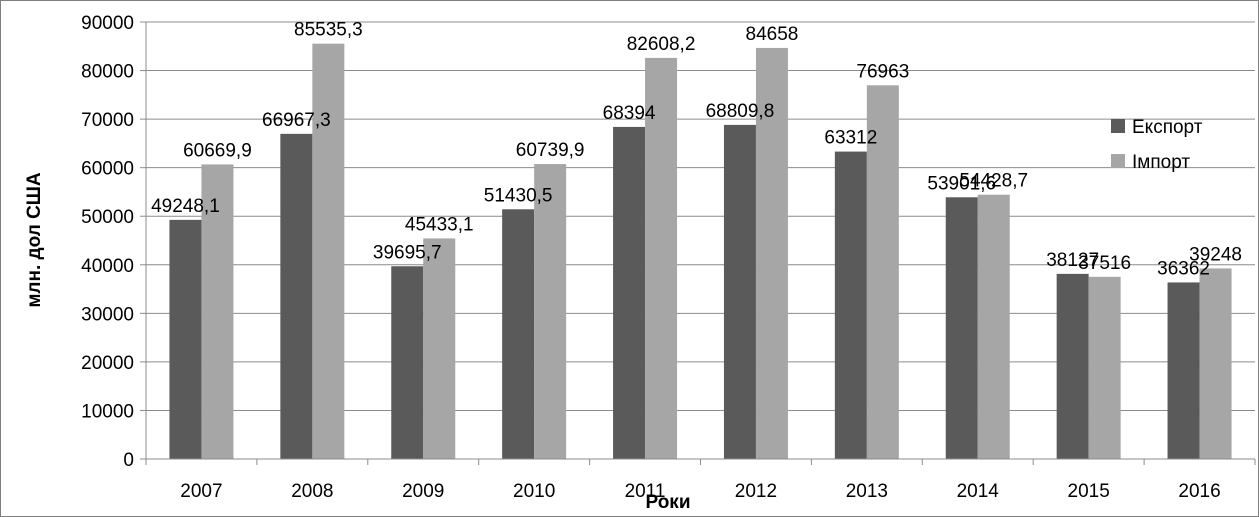 Image resolution: width=1259 pixels, height=517 pixels. Describe the element at coordinates (1089, 491) in the screenshot. I see `x-tick-label: 2015` at that location.